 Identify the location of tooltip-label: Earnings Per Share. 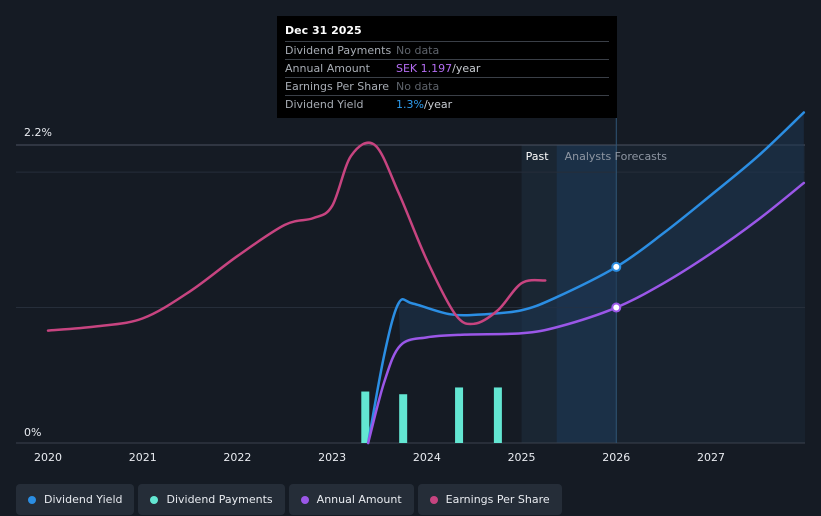
(337, 86).